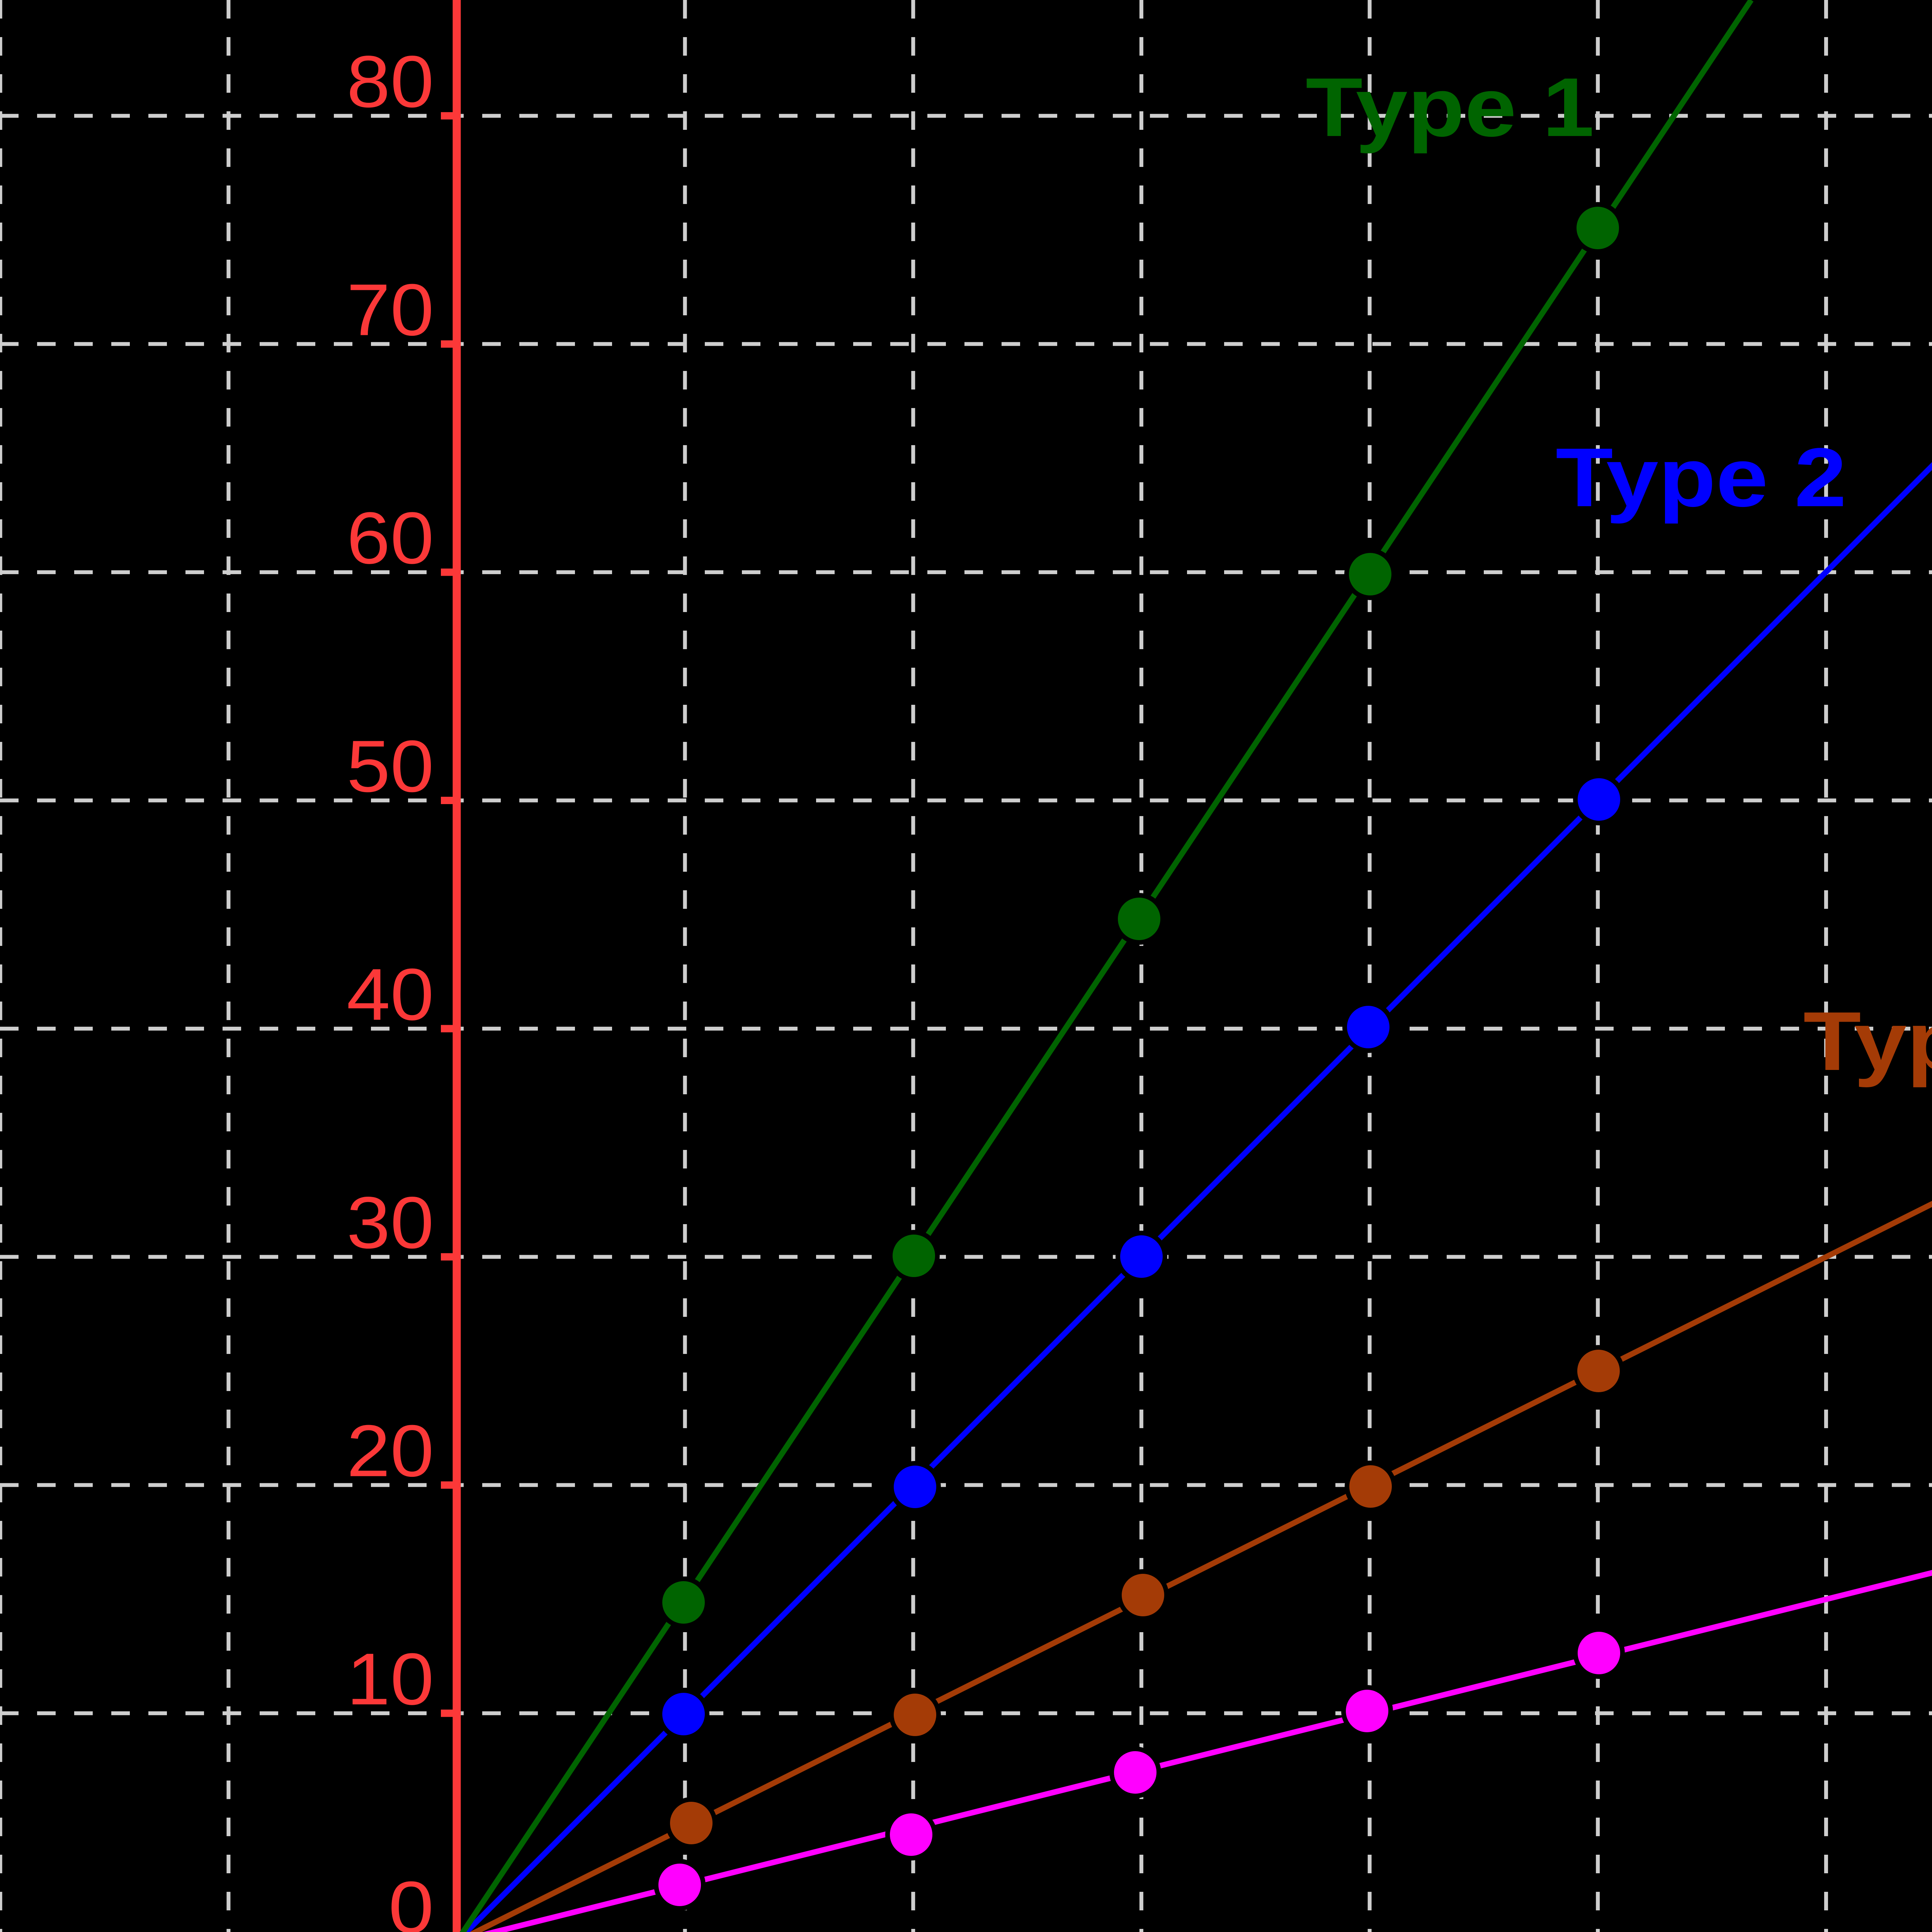  What do you see at coordinates (390, 1223) in the screenshot?
I see `svg-text: 30` at bounding box center [390, 1223].